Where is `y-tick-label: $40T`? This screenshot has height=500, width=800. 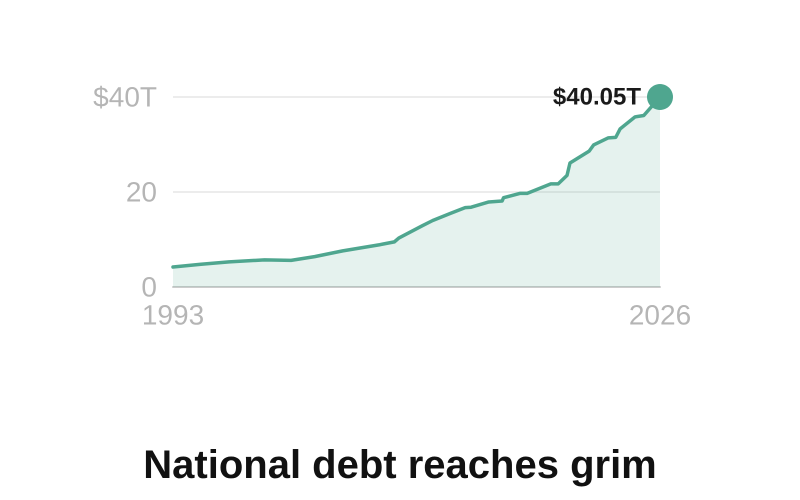
y-tick-label: $40T is located at coordinates (125, 97).